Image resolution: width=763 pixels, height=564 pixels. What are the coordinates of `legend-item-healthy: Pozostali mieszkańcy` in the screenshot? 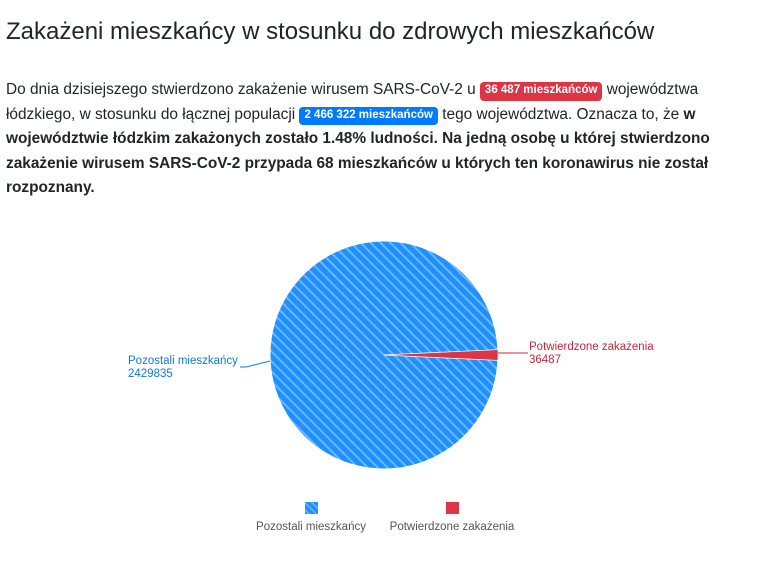 It's located at (311, 517).